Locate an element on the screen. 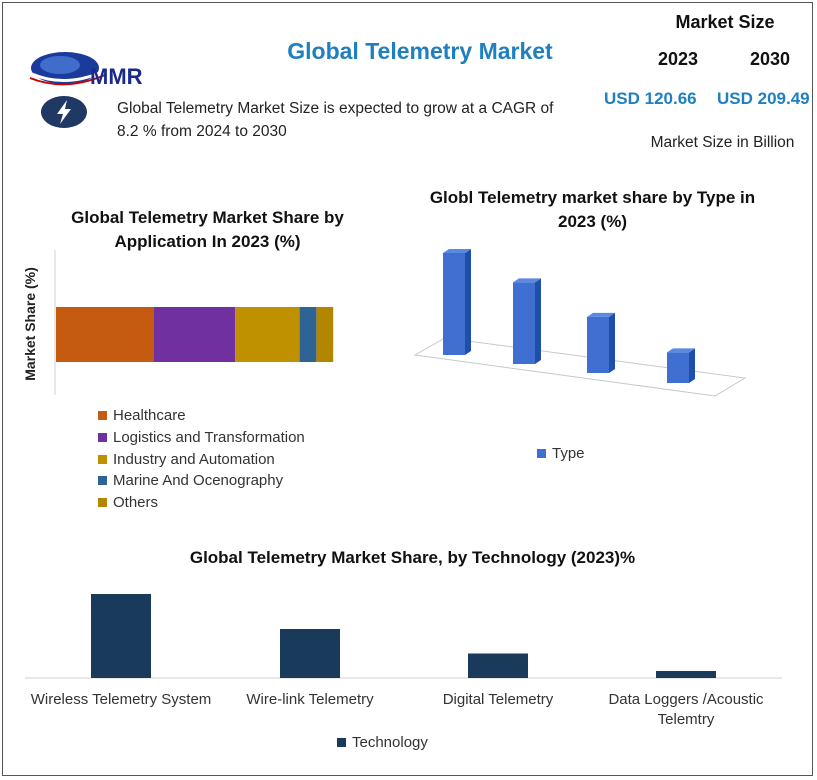 This screenshot has height=780, width=817. application-legend-item: Marine And Ocenography is located at coordinates (201, 481).